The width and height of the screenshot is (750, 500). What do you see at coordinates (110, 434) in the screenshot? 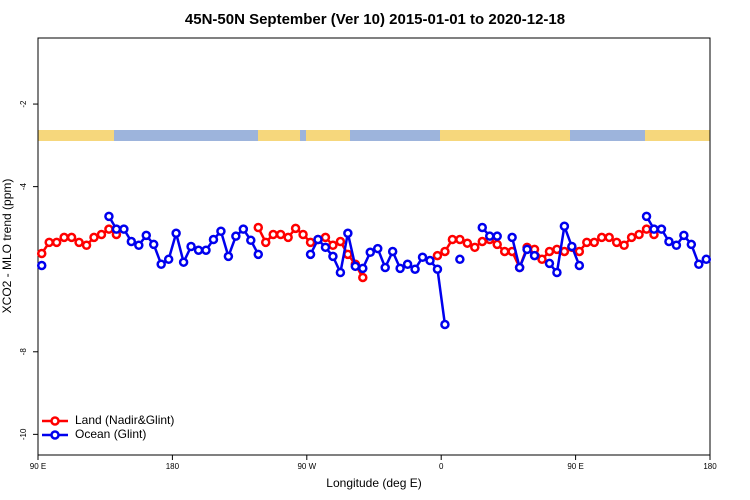
I see `legend-label: Ocean (Glint)` at bounding box center [110, 434].